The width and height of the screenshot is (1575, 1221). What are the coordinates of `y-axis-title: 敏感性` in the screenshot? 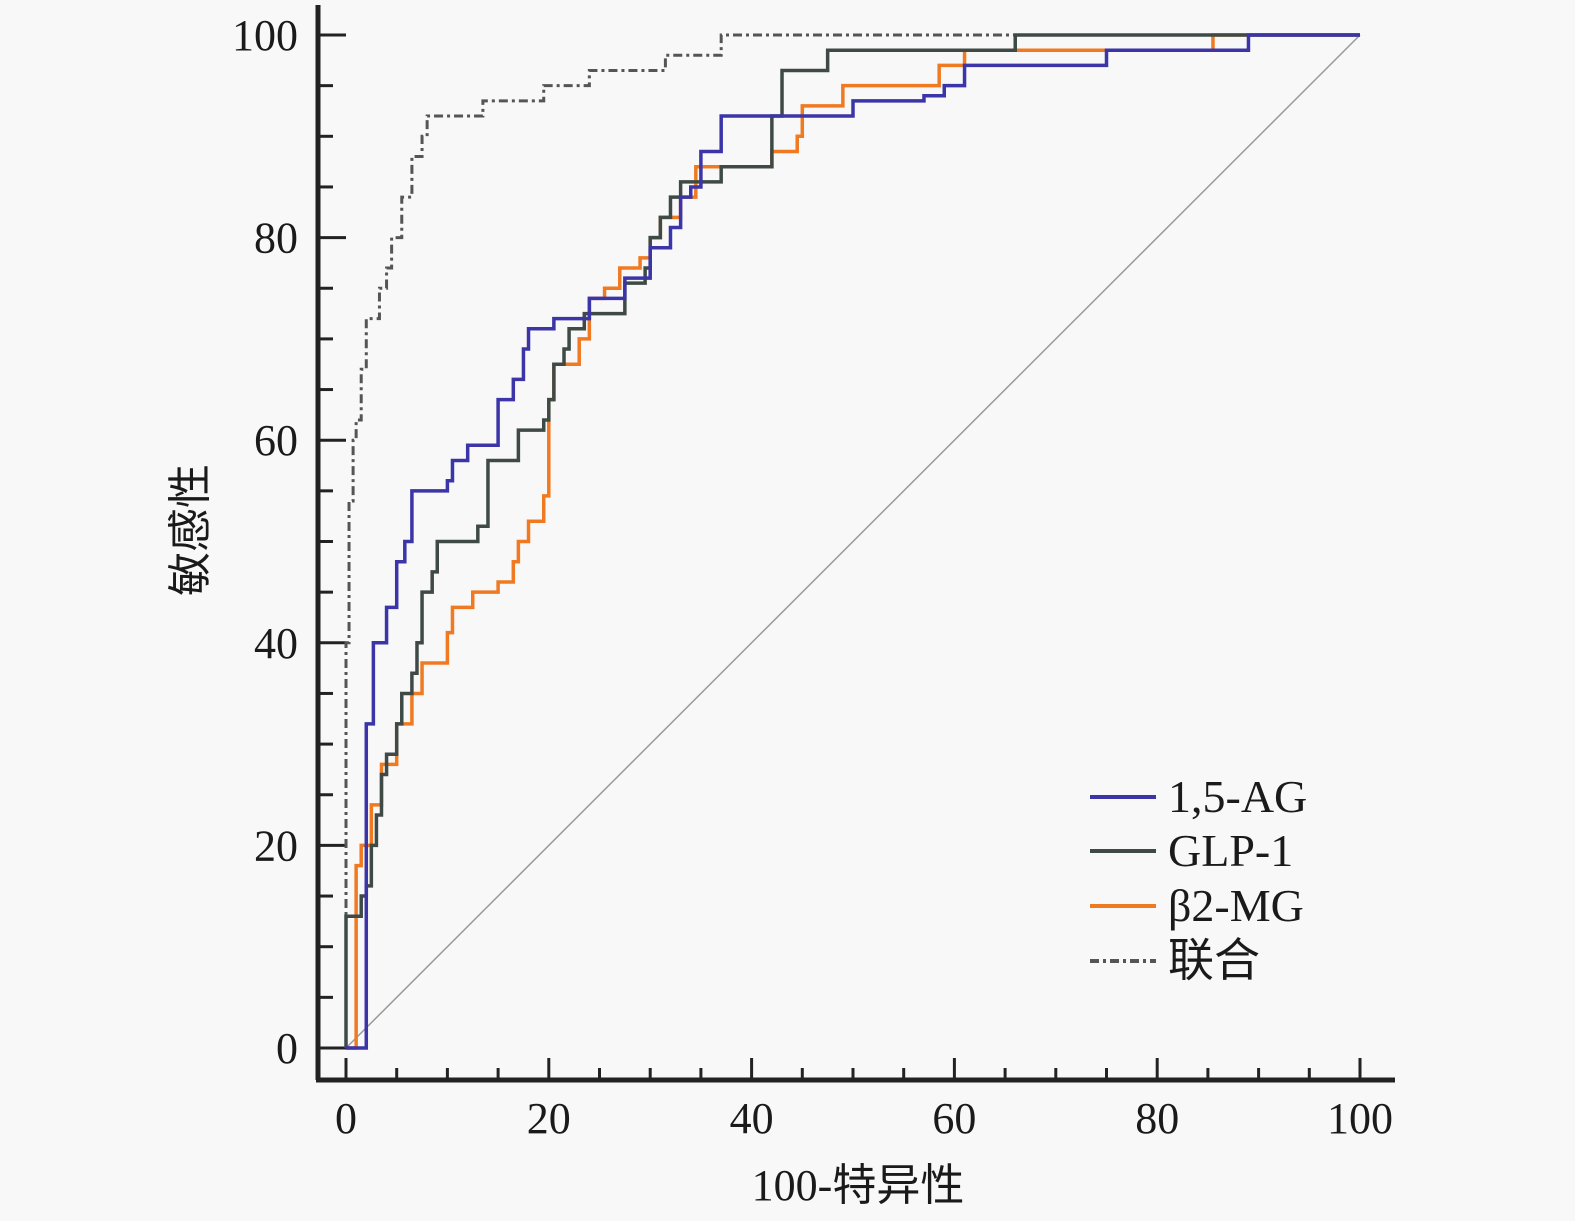 It's located at (190, 530).